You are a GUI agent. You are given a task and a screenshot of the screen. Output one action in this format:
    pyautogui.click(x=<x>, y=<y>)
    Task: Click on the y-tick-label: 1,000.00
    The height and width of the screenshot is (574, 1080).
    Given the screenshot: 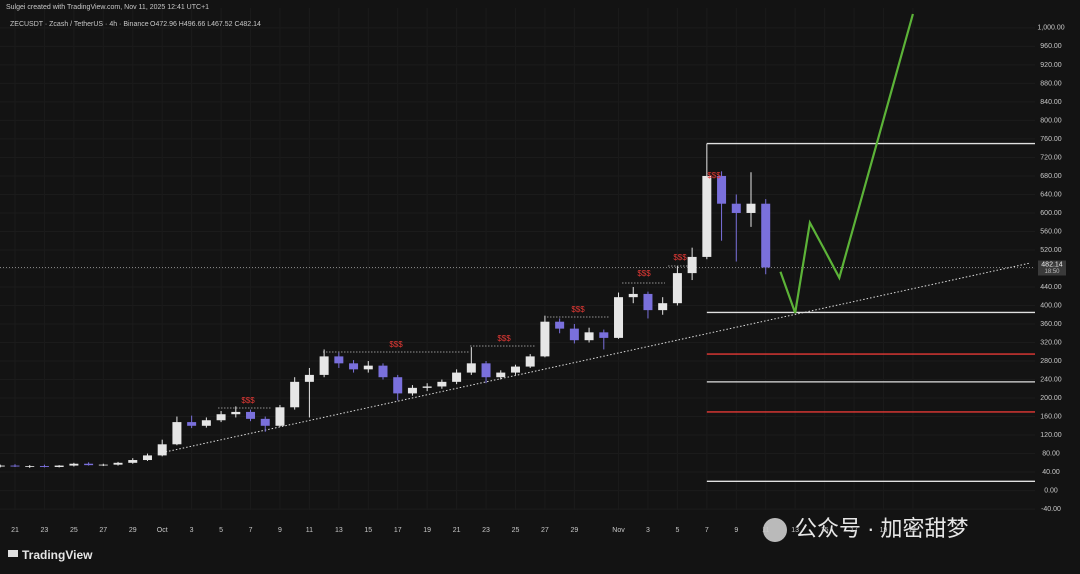 What is the action you would take?
    pyautogui.click(x=1050, y=28)
    